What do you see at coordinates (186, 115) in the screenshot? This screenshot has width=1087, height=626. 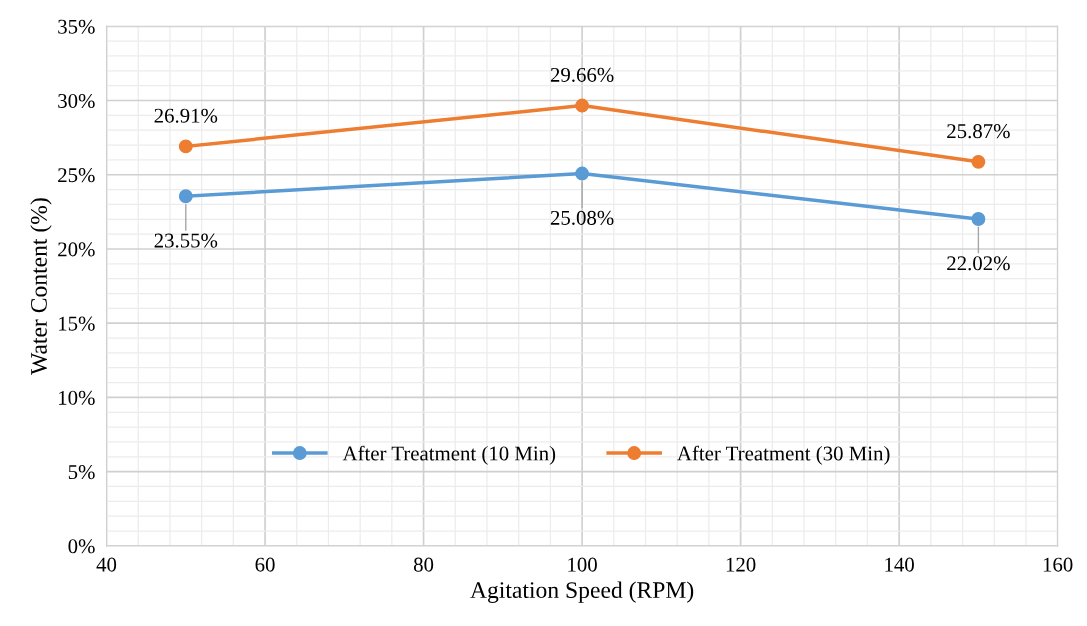 I see `data-label: 26.91%` at bounding box center [186, 115].